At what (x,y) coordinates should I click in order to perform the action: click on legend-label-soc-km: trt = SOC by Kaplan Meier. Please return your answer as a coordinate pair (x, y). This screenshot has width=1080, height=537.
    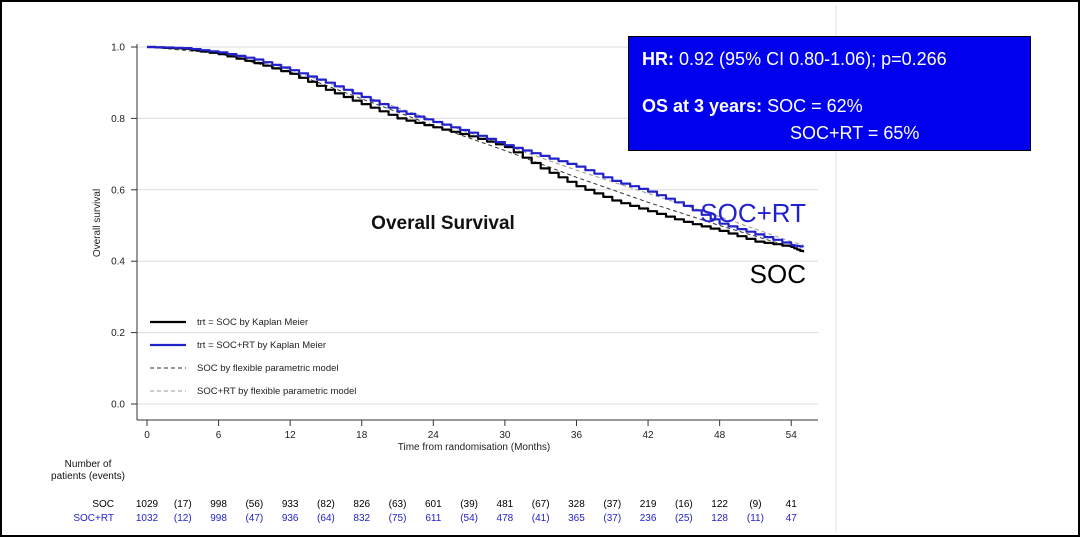
    Looking at the image, I should click on (252, 322).